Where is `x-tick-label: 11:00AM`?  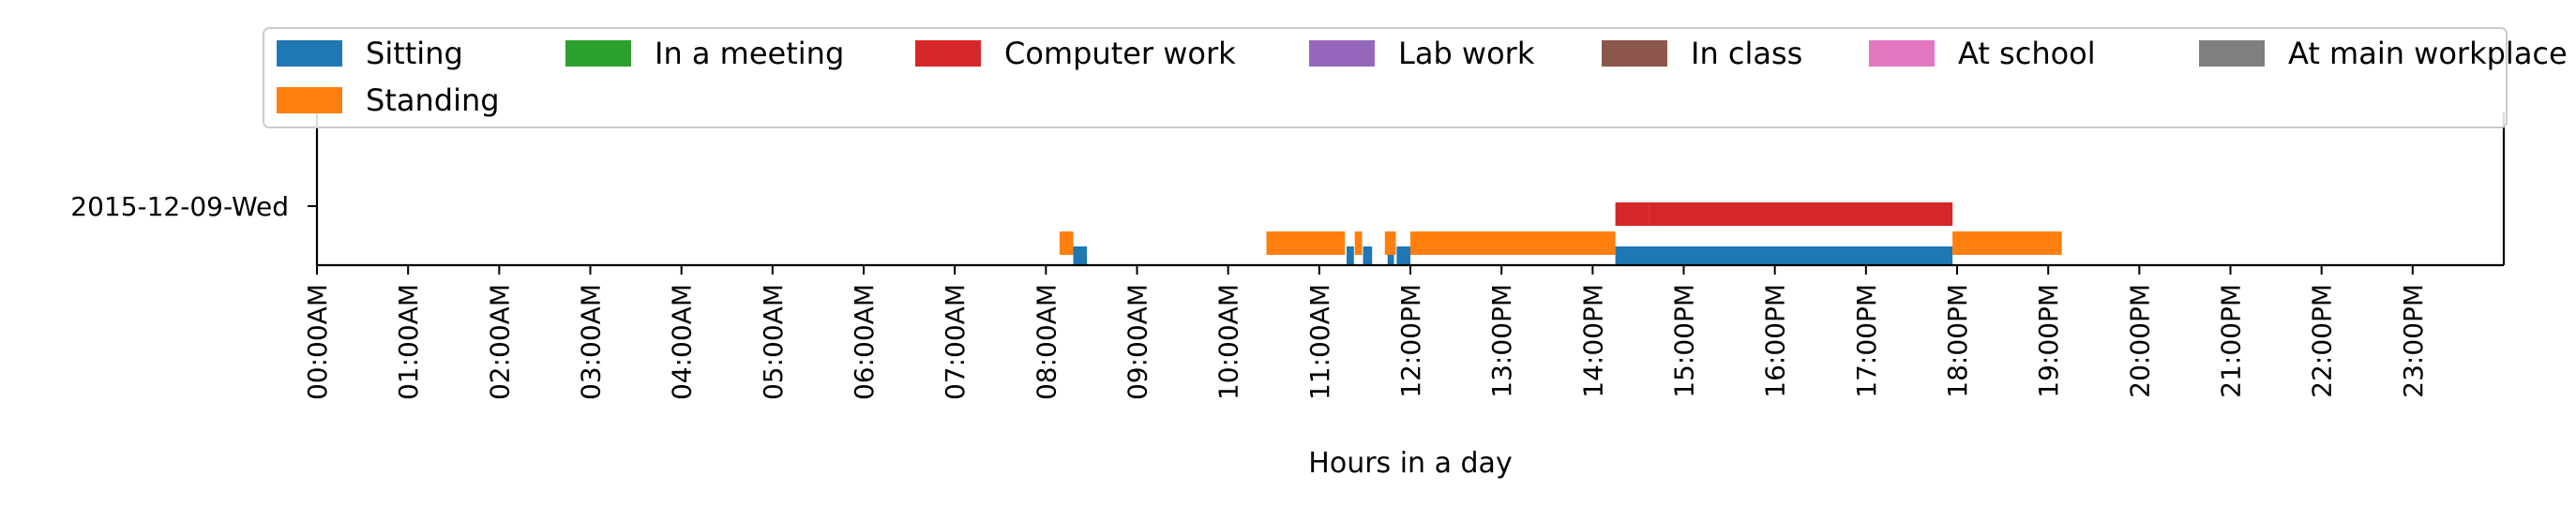 x-tick-label: 11:00AM is located at coordinates (1319, 342).